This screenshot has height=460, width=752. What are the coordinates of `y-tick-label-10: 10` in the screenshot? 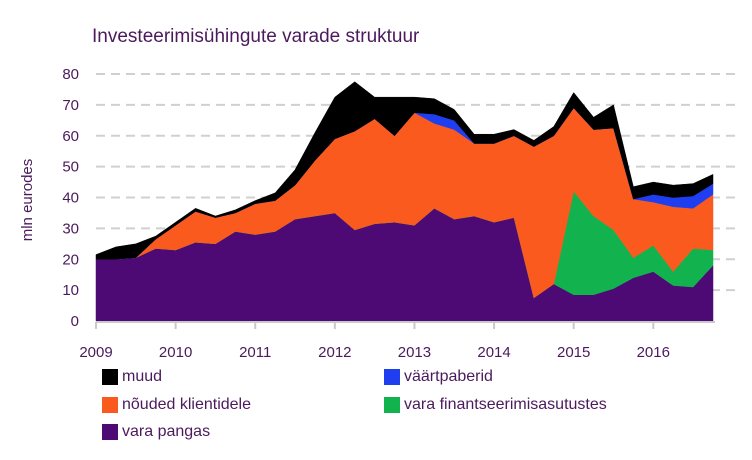 It's located at (70, 290).